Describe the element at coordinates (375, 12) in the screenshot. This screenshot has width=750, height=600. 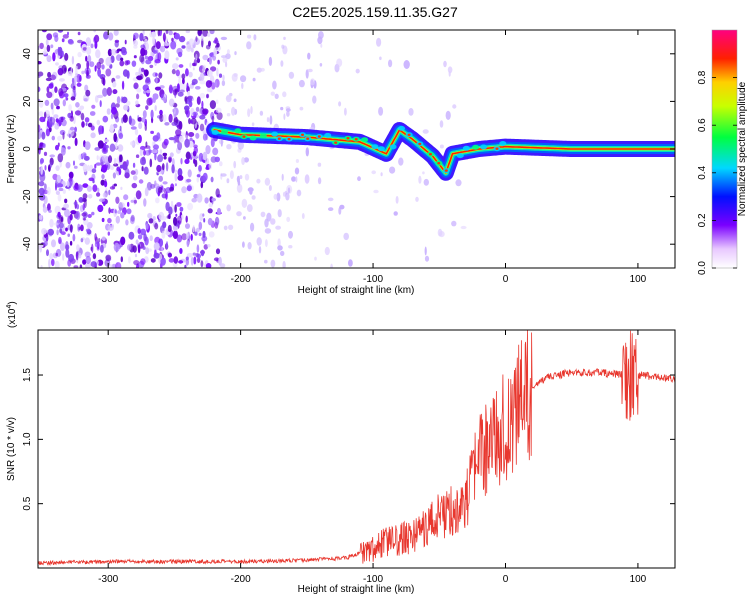
I see `chart-title: C2E5.2025.159.11.35.G27` at that location.